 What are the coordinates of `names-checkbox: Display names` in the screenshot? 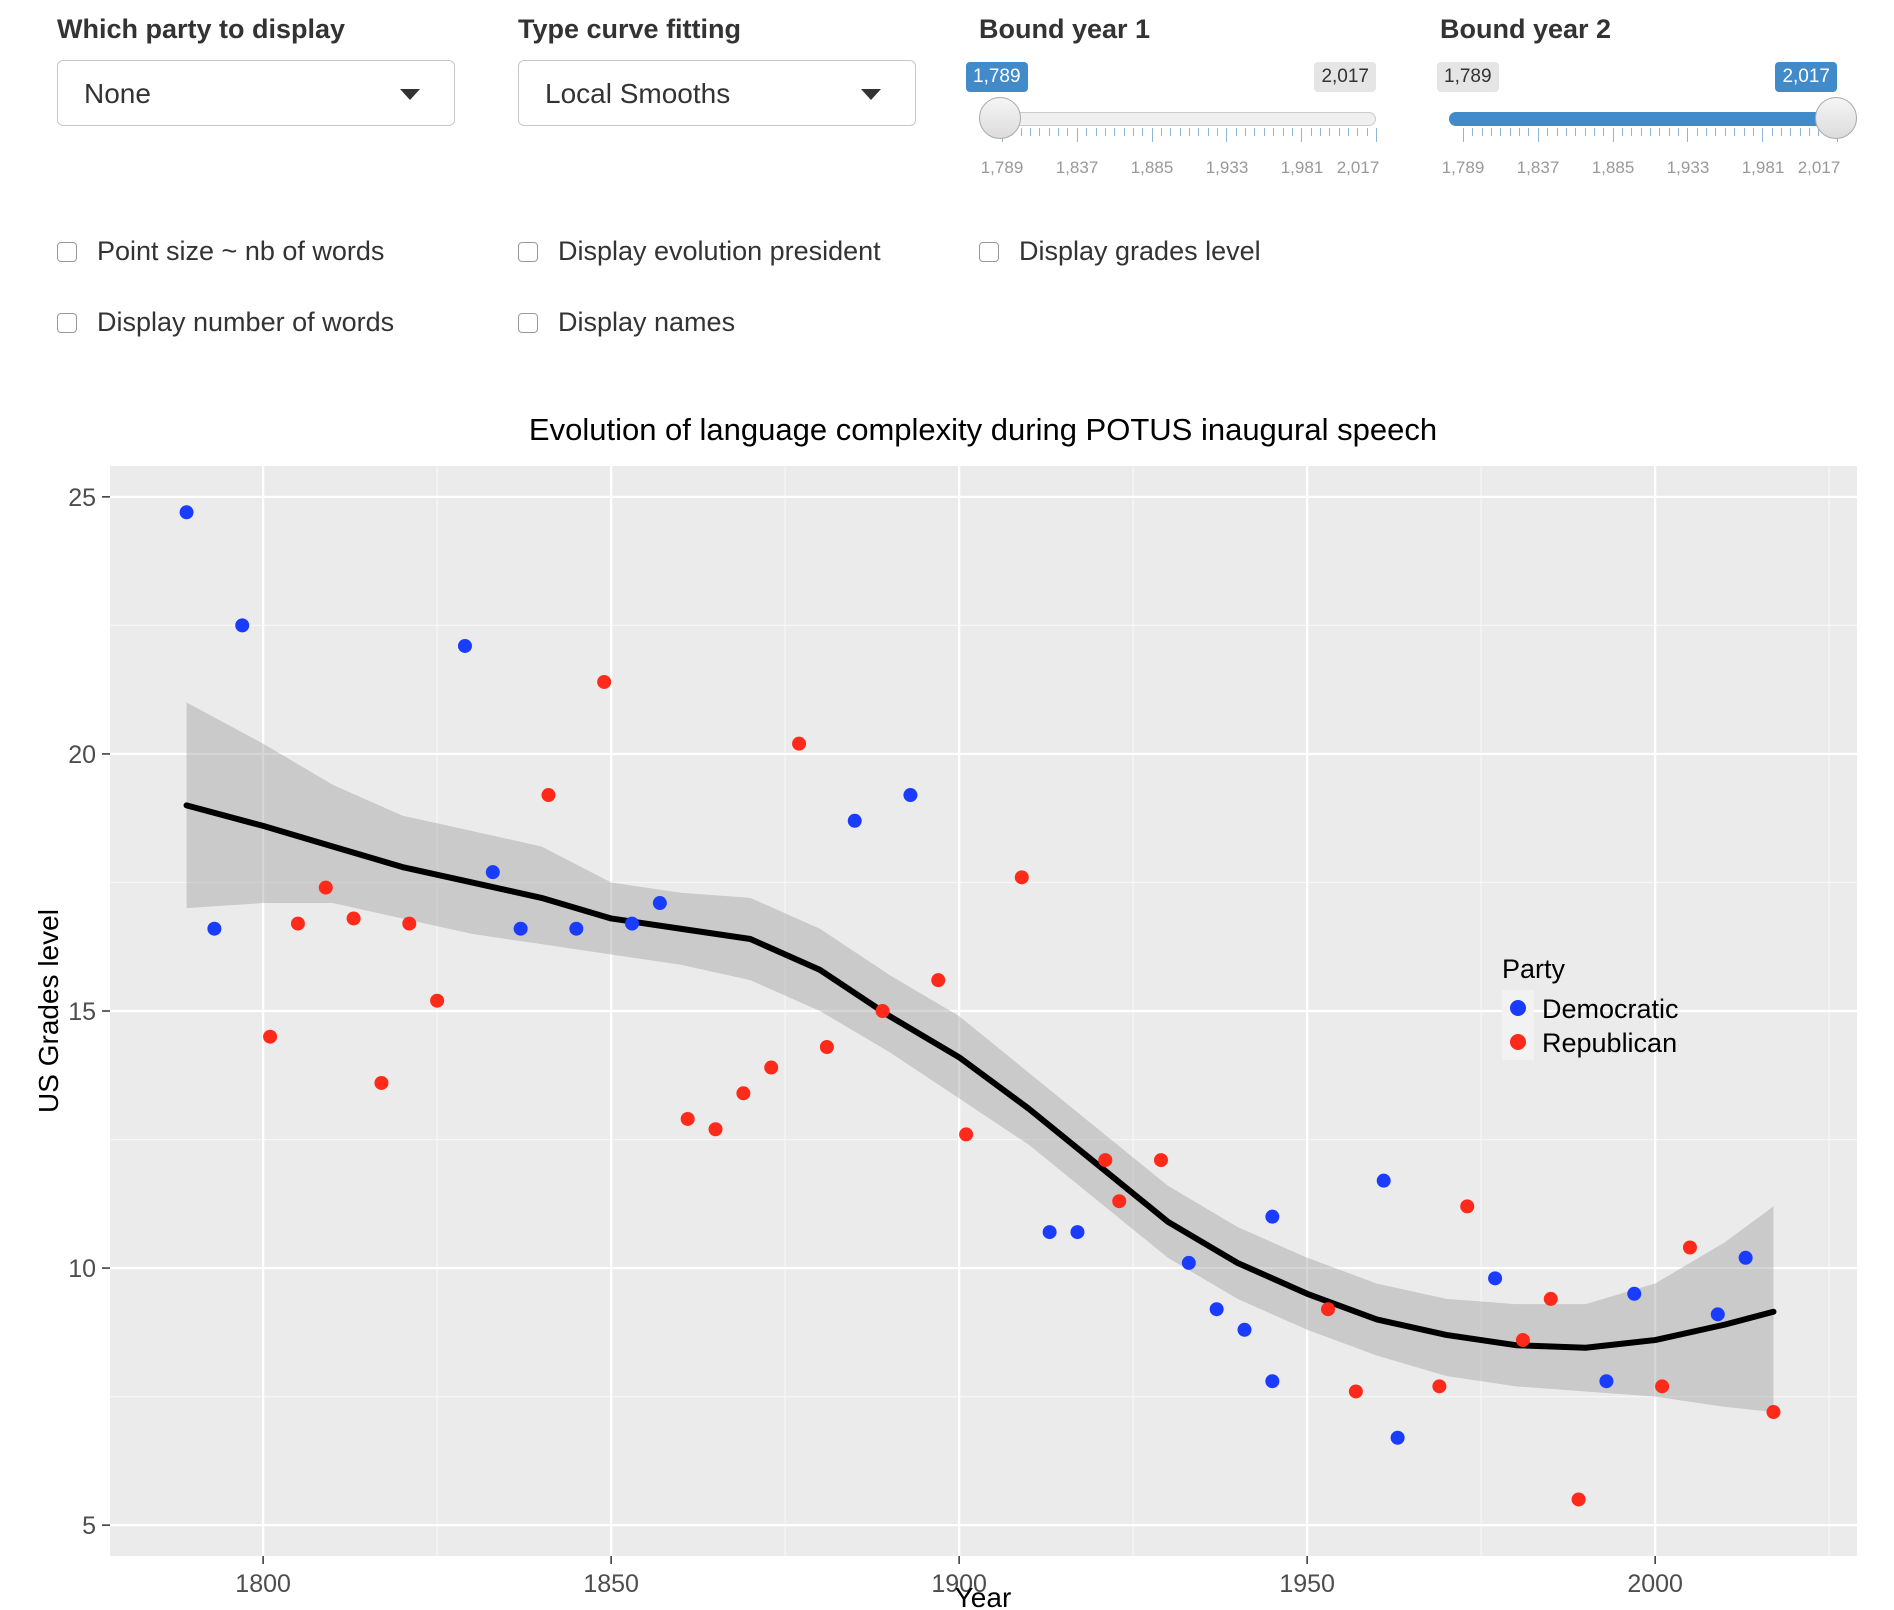 It's located at (626, 322).